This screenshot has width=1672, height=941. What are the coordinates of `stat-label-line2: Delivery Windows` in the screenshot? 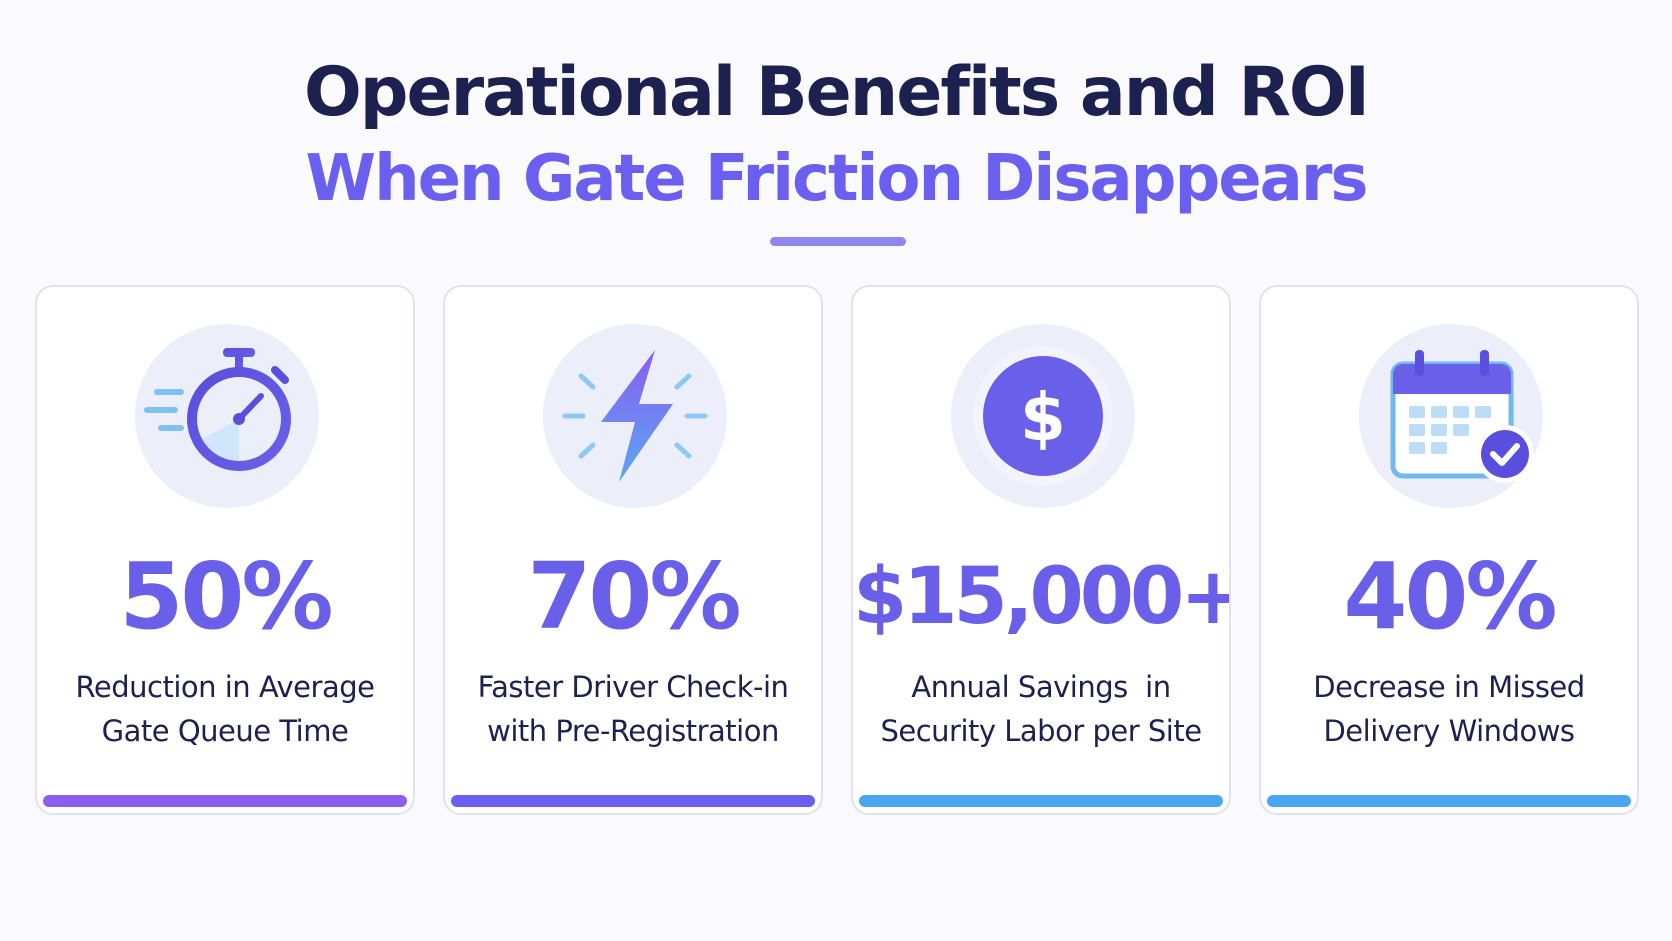 It's located at (1449, 731).